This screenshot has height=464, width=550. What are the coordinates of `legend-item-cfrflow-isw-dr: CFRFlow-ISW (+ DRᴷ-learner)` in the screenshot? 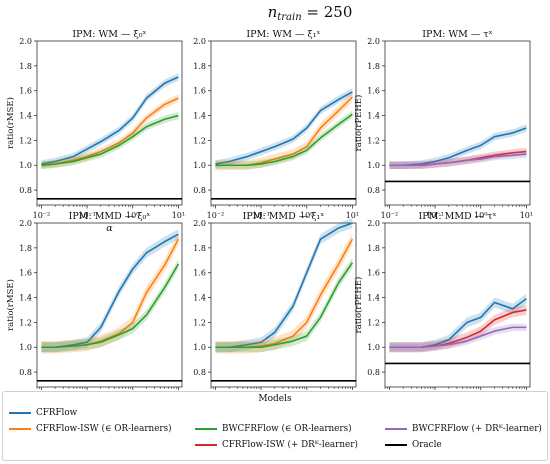 It's located at (276, 445).